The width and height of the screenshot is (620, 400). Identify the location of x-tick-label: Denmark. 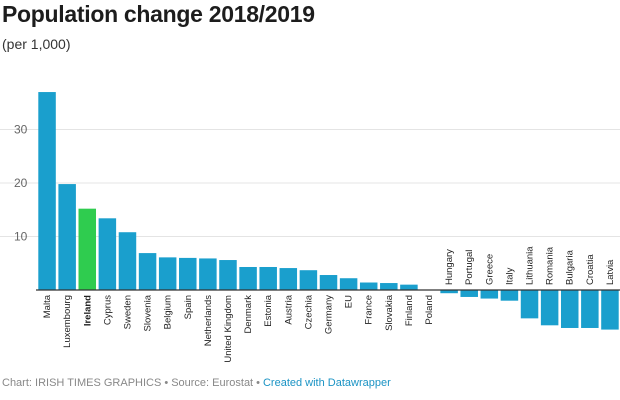
(248, 314).